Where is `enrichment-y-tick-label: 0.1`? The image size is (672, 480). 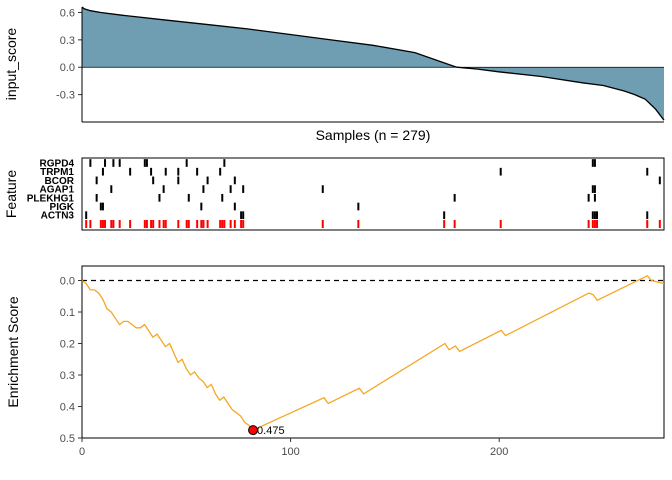 enrichment-y-tick-label: 0.1 is located at coordinates (67, 313).